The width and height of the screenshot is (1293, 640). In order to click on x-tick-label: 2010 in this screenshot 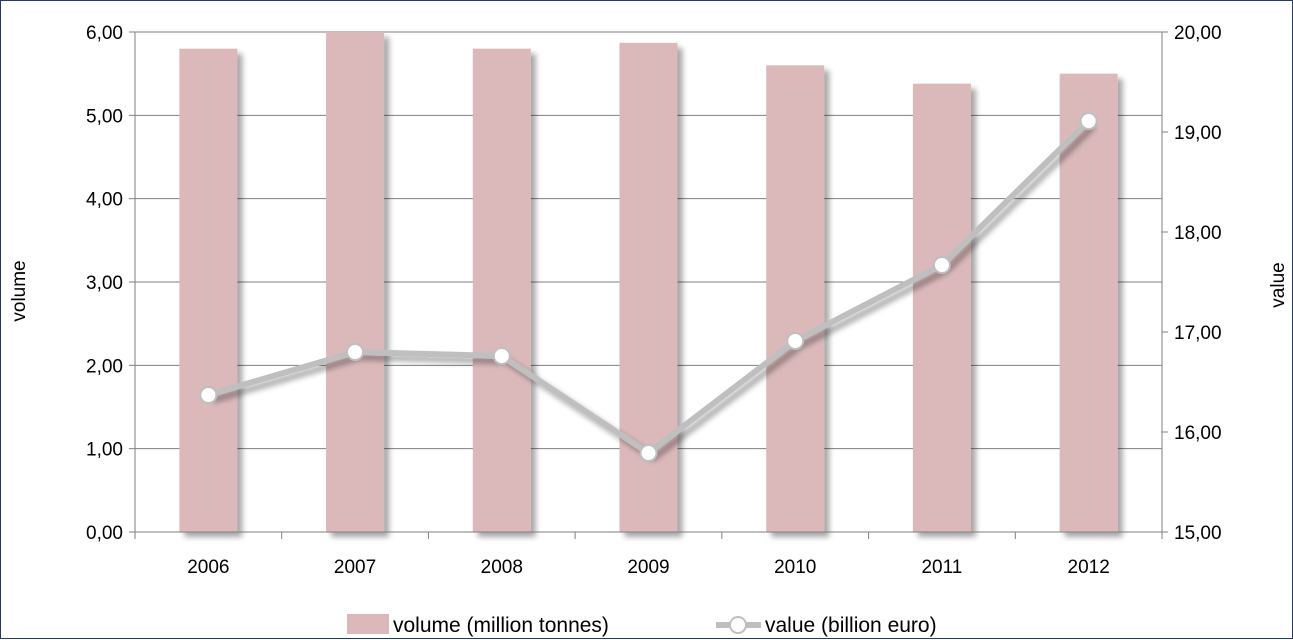, I will do `click(795, 567)`.